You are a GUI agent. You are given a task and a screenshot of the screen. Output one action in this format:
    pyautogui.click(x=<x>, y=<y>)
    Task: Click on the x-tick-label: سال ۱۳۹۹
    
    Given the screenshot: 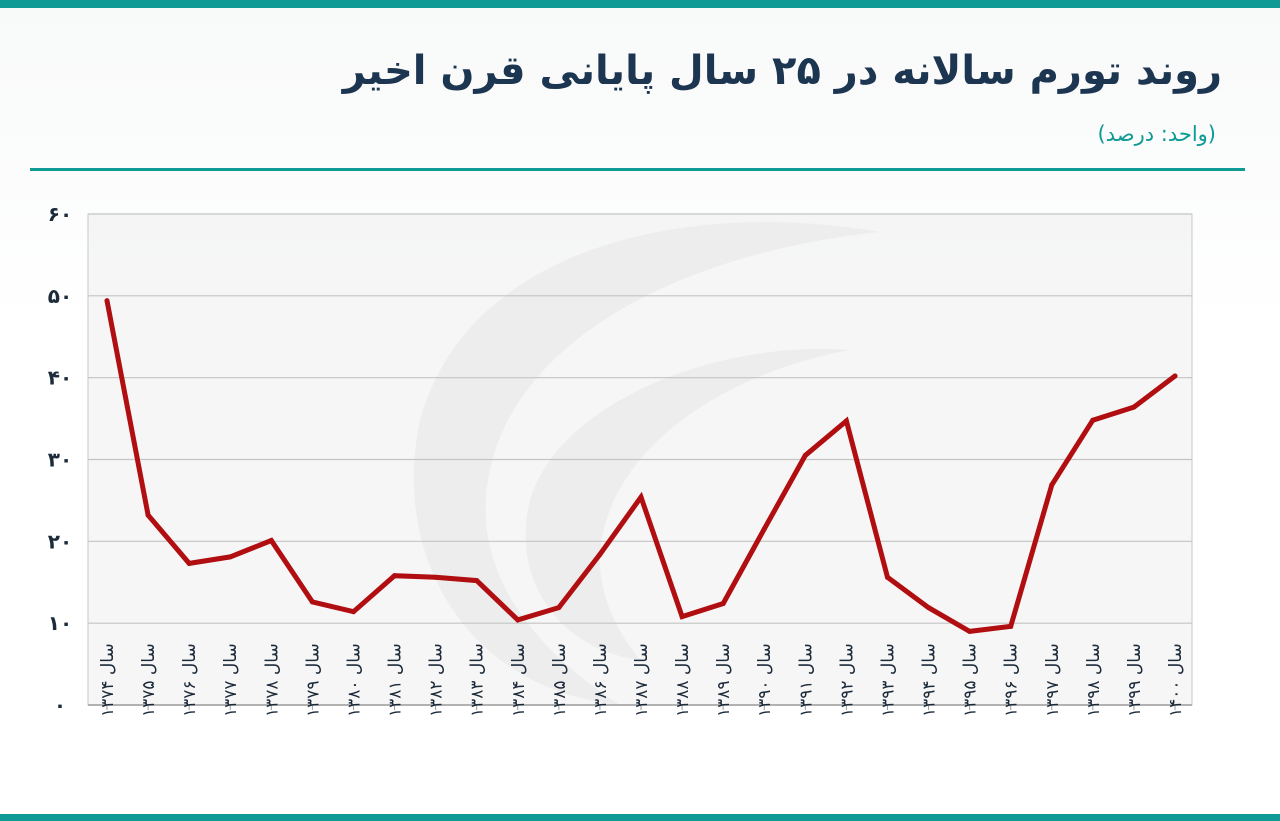 What is the action you would take?
    pyautogui.click(x=1135, y=680)
    